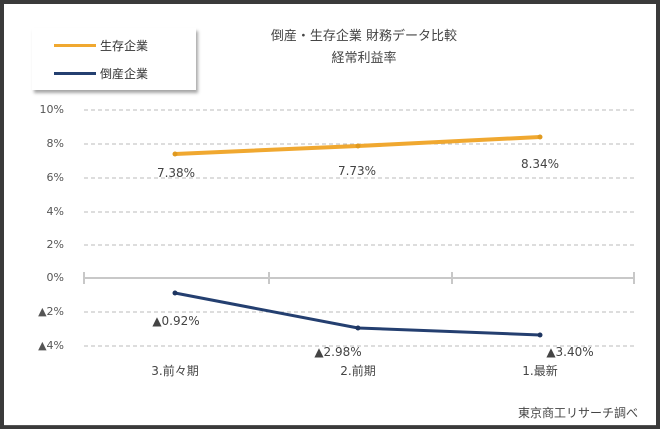 This screenshot has width=660, height=429. Describe the element at coordinates (357, 171) in the screenshot. I see `data-label: 7.73%` at that location.